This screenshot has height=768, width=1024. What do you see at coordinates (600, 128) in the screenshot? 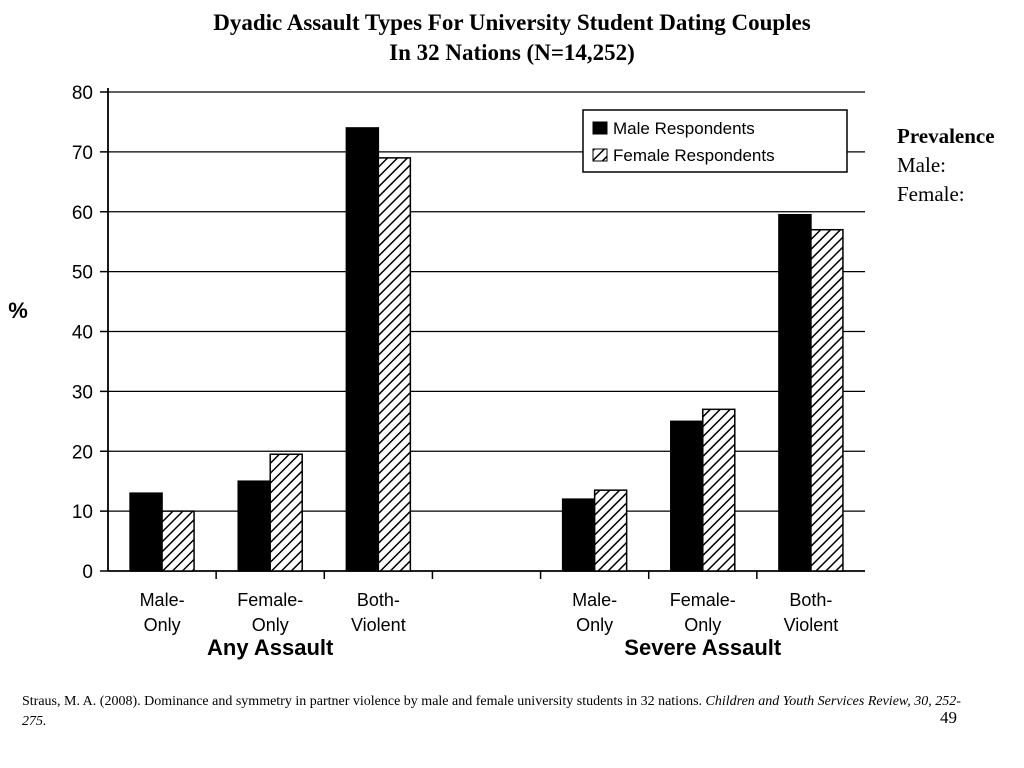
I see `legend-swatch-male` at bounding box center [600, 128].